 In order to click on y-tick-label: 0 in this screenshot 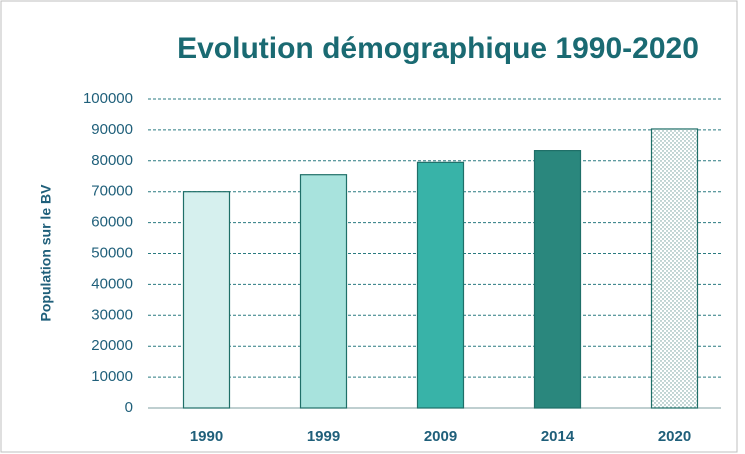, I will do `click(129, 407)`.